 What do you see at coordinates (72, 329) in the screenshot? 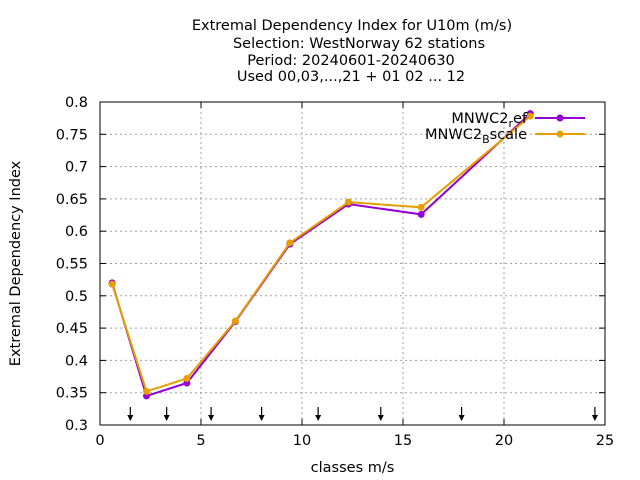
I see `y-tick-label: 0.45` at bounding box center [72, 329].